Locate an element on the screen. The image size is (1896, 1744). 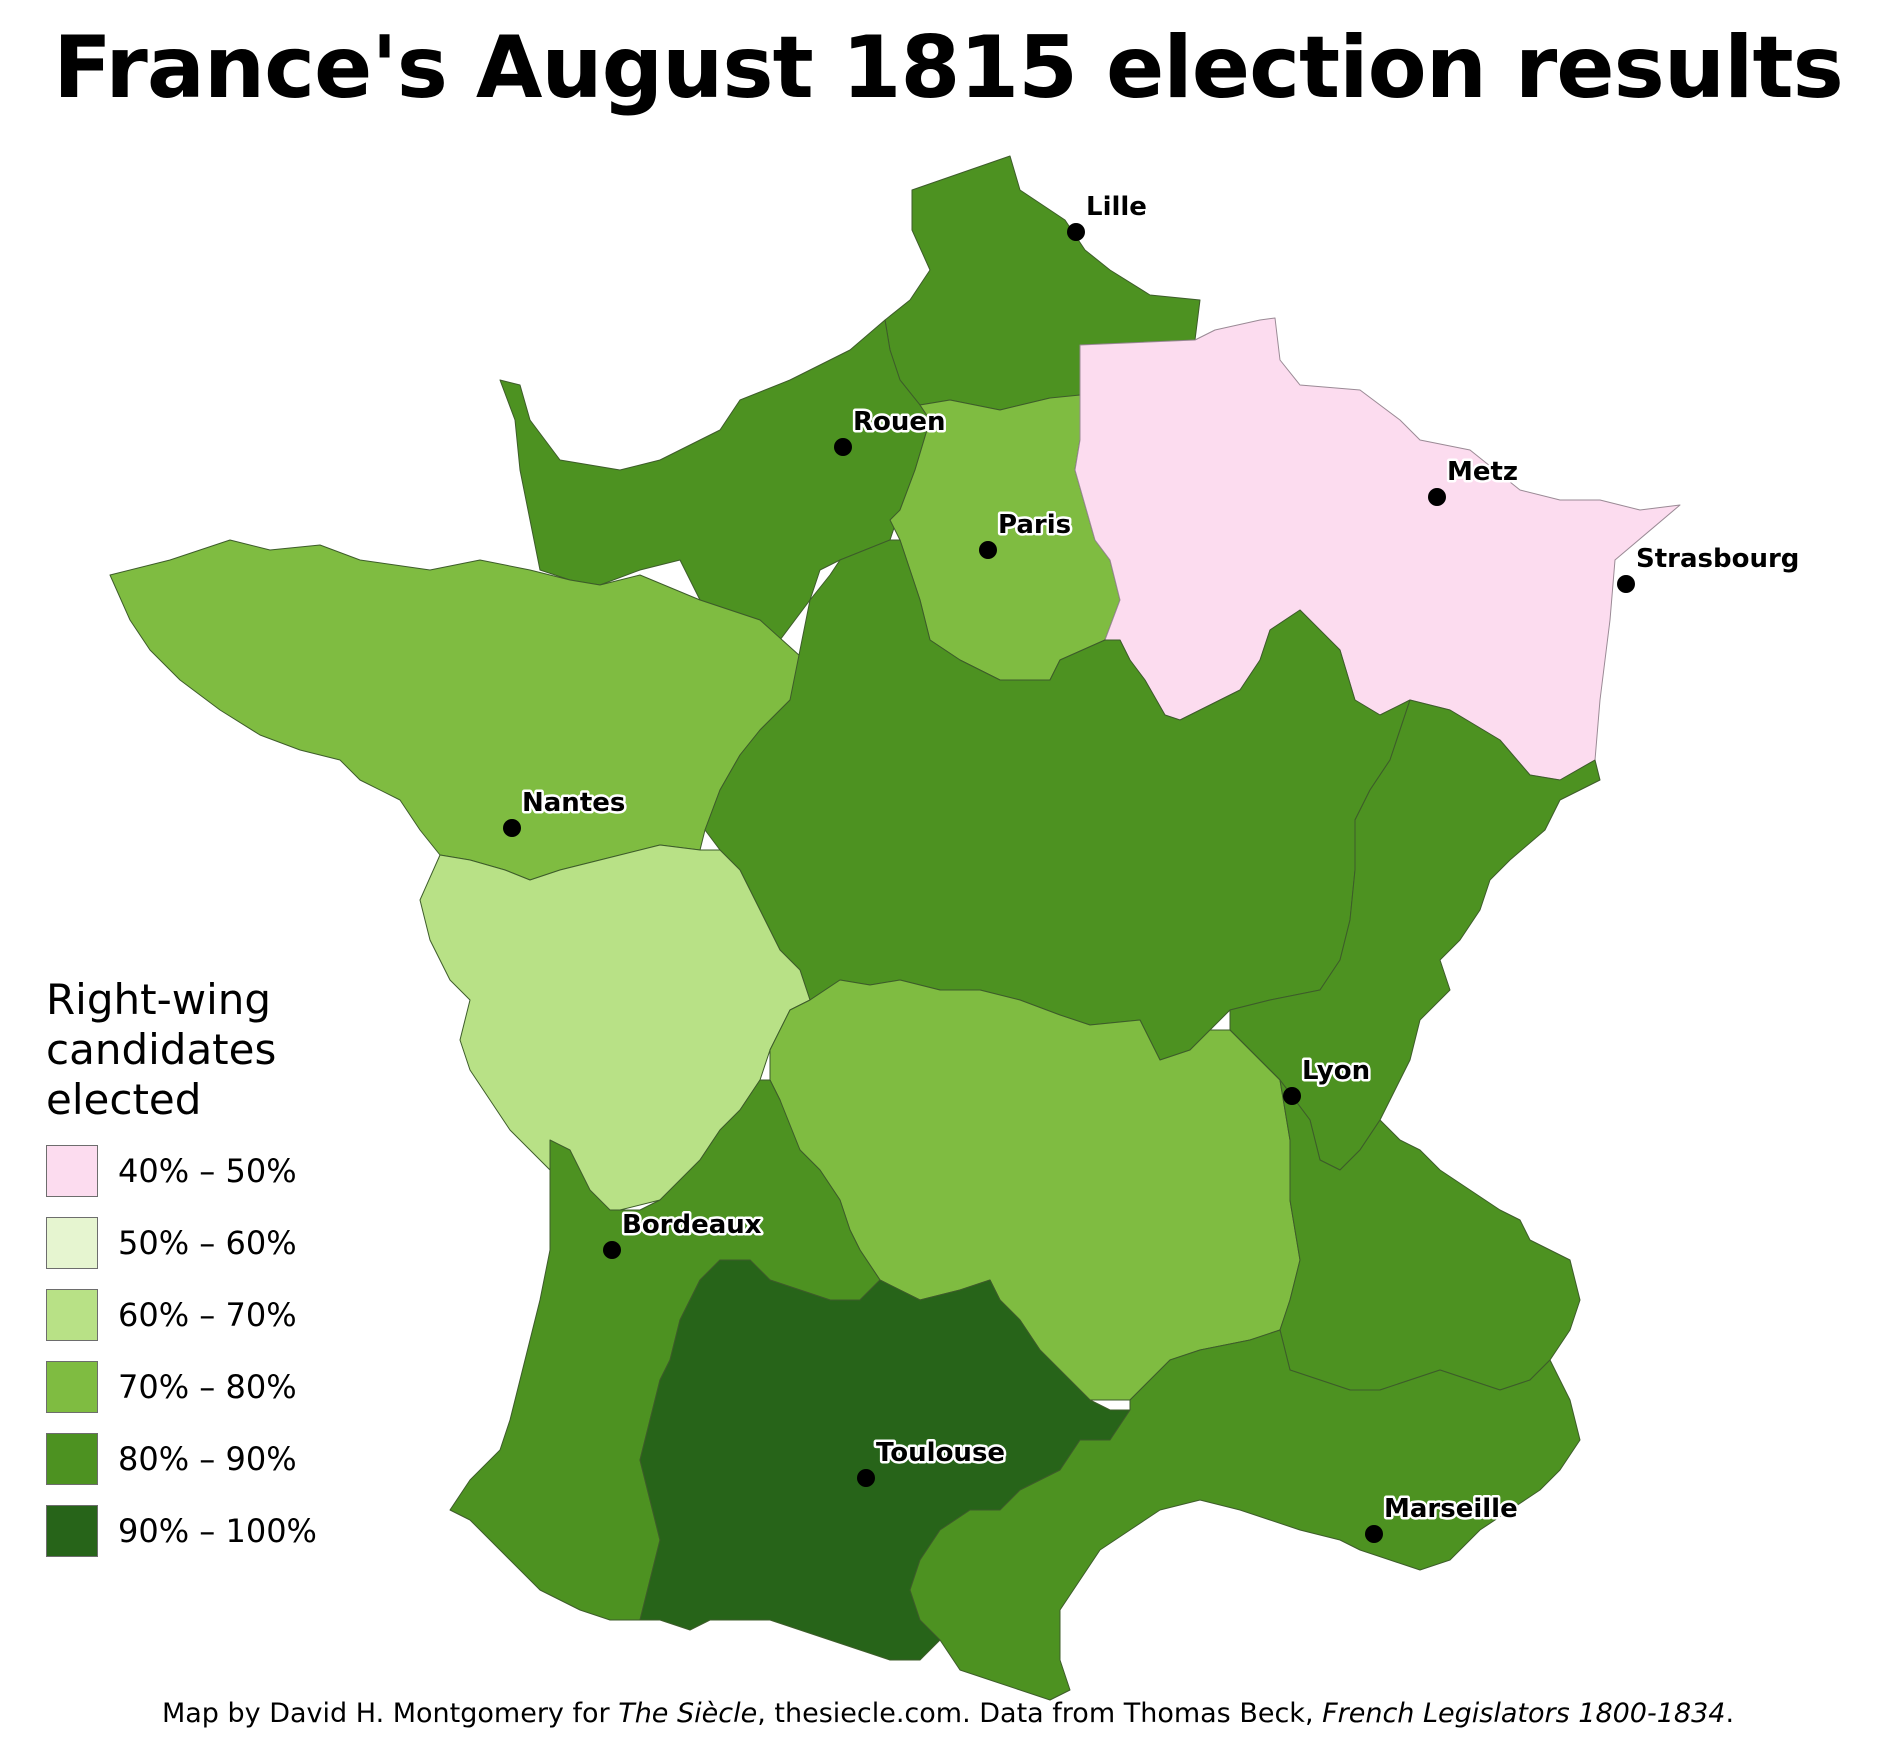
legend-label: 90% – 100% is located at coordinates (217, 1531).